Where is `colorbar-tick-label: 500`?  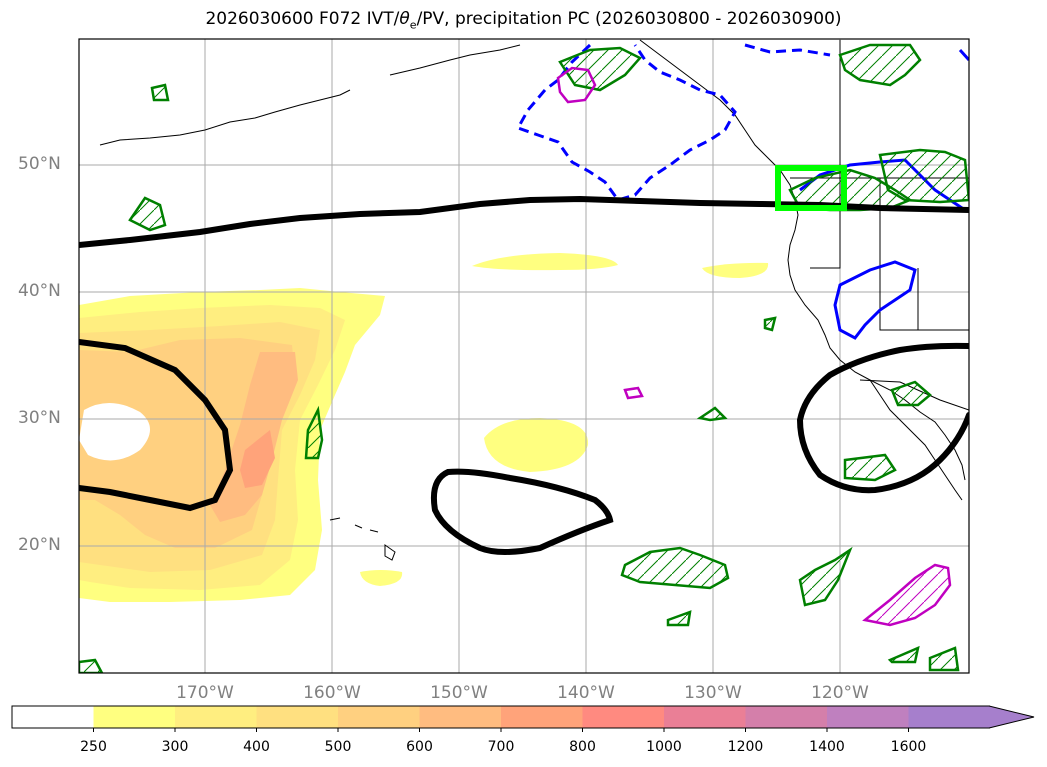
colorbar-tick-label: 500 is located at coordinates (338, 747).